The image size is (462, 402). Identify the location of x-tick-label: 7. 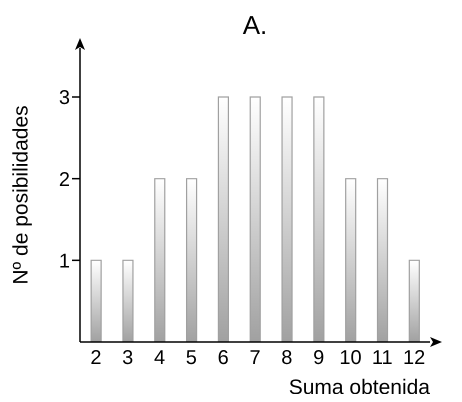
(255, 358).